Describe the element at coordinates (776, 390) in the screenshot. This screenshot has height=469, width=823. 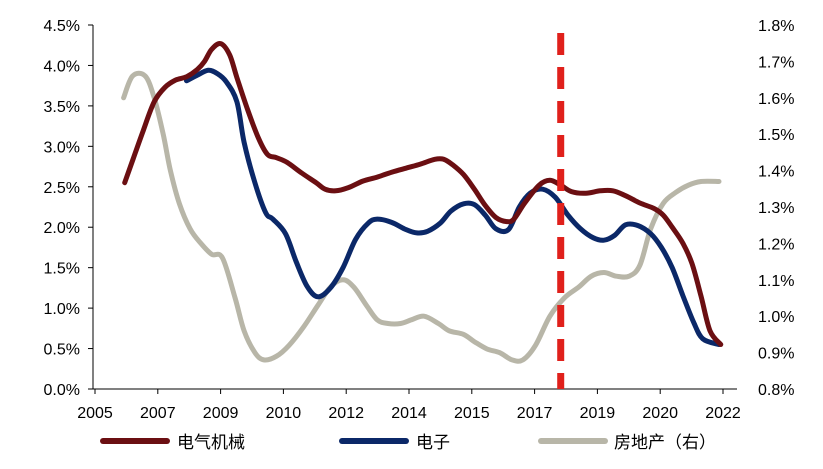
I see `right-tick-label: 0.8%` at that location.